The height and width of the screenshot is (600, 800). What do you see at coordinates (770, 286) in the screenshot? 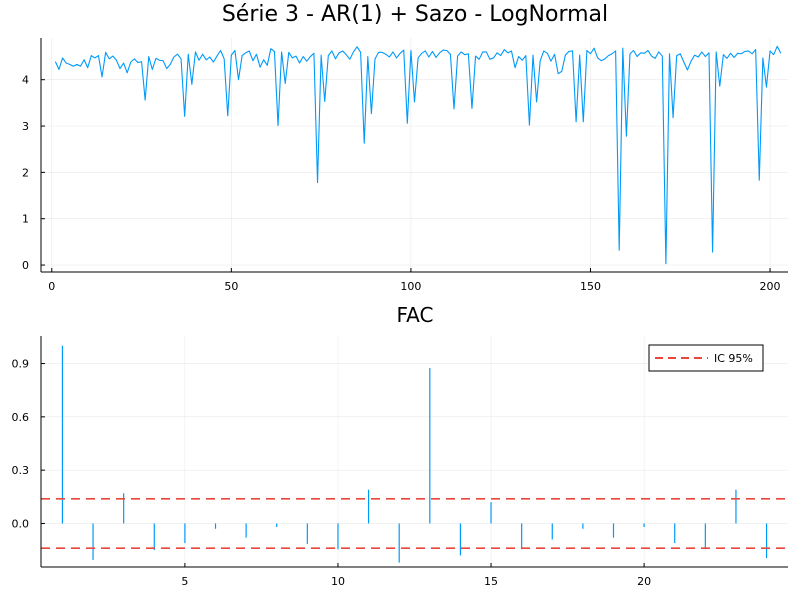
I see `chart1-x-tick-label: 200` at bounding box center [770, 286].